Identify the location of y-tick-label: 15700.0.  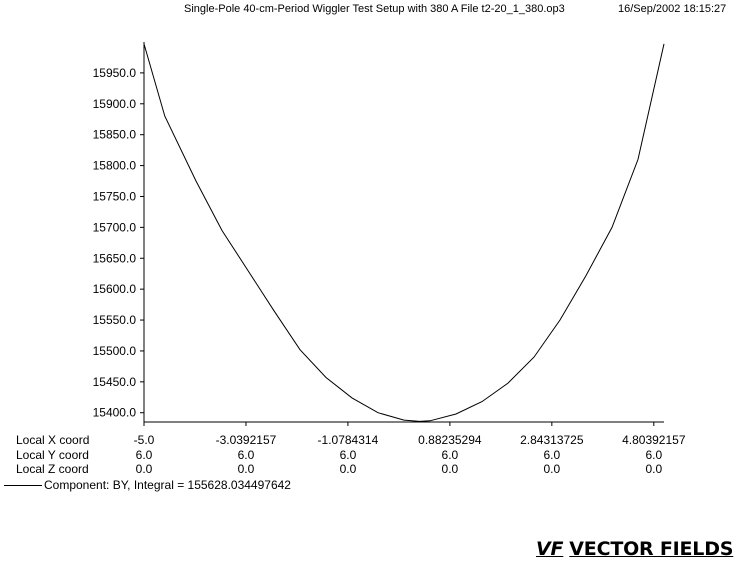
(115, 227).